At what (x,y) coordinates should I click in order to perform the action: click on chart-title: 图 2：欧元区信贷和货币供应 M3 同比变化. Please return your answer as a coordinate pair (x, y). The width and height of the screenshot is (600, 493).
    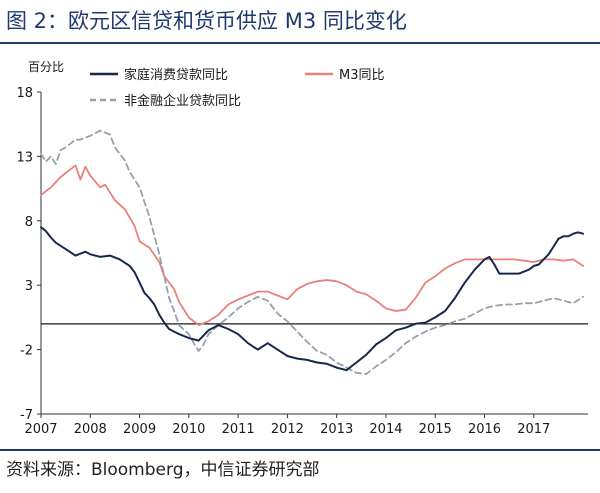
    Looking at the image, I should click on (206, 21).